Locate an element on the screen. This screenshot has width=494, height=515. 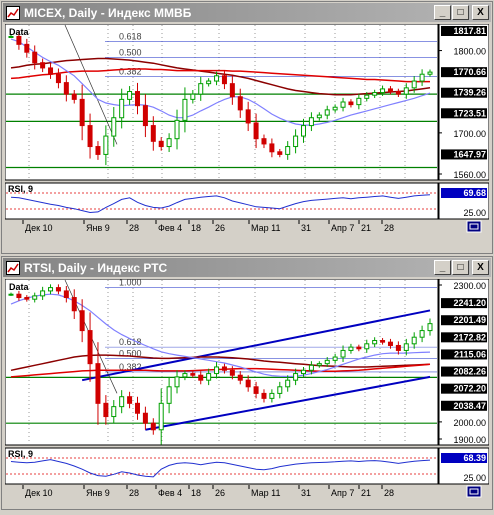
moving-average-sma-short is located at coordinates (220, 335).